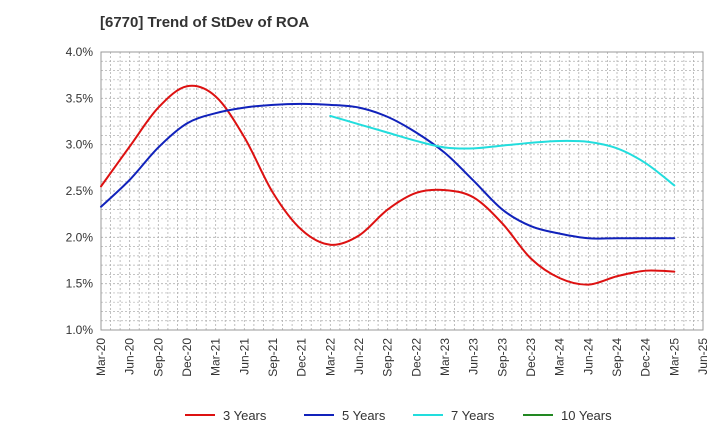 This screenshot has height=440, width=720. I want to click on x-tick-label: Sep-23, so click(502, 357).